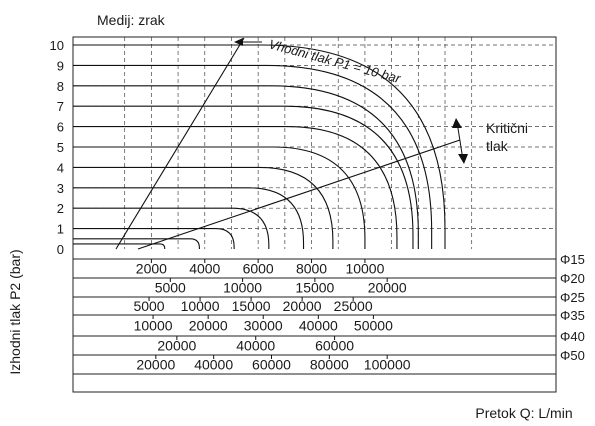  Describe the element at coordinates (353, 306) in the screenshot. I see `scale-tick-label: 25000` at that location.